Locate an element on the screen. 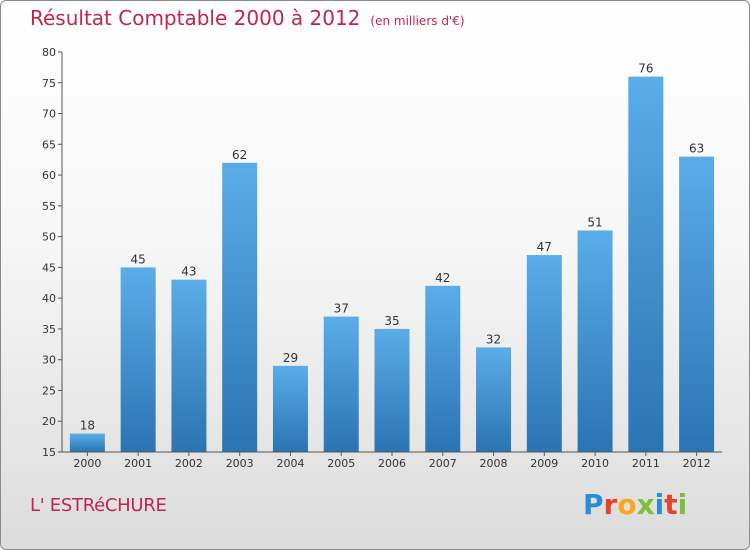 This screenshot has height=550, width=750. bar-value-label: 42 is located at coordinates (442, 278).